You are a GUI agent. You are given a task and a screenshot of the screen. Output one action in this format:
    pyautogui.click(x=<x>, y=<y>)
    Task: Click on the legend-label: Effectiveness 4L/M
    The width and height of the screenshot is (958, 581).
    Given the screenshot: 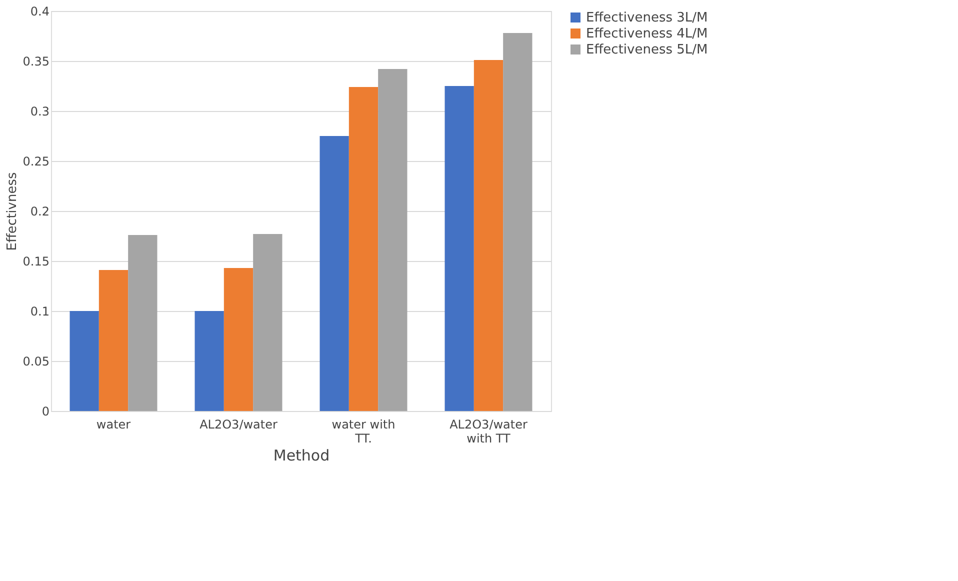 What is the action you would take?
    pyautogui.click(x=647, y=34)
    